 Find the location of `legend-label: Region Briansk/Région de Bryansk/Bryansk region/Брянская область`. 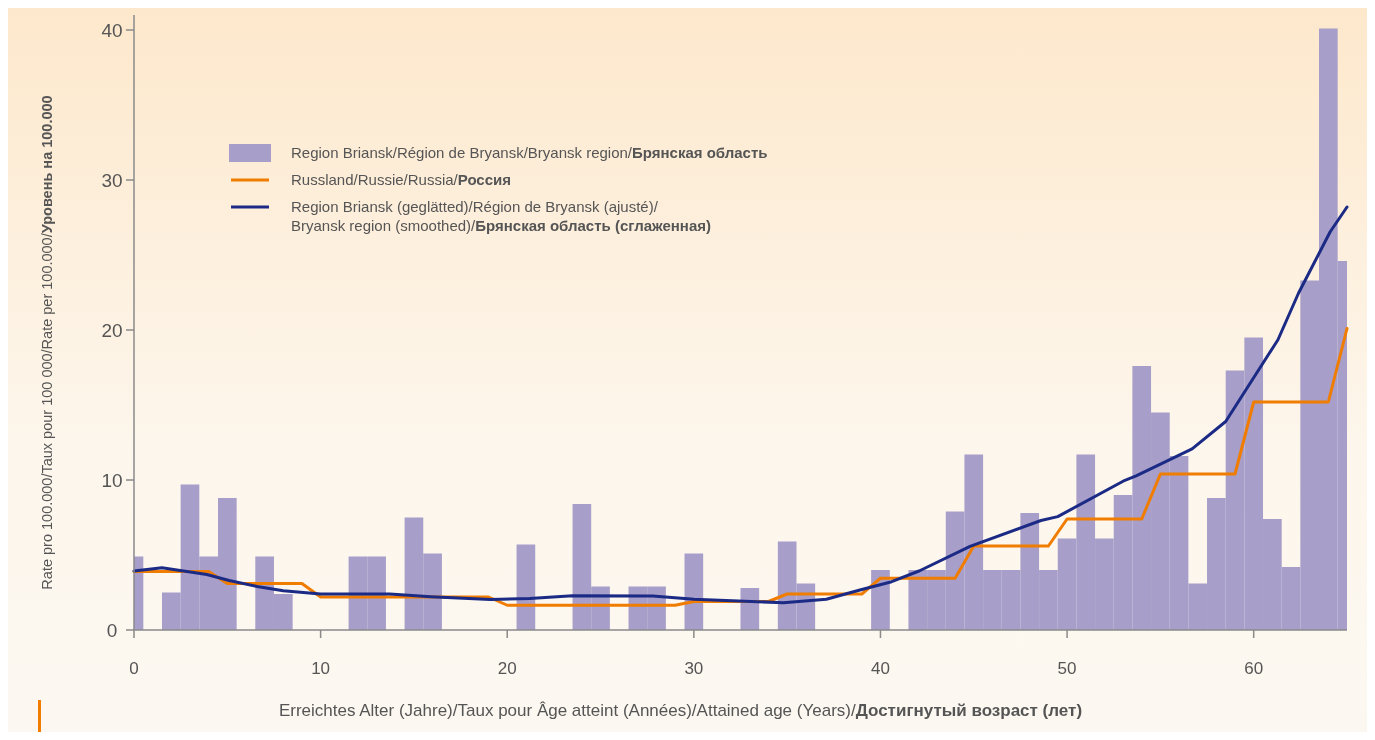

legend-label: Region Briansk/Région de Bryansk/Bryansk region/Брянская область is located at coordinates (529, 152).